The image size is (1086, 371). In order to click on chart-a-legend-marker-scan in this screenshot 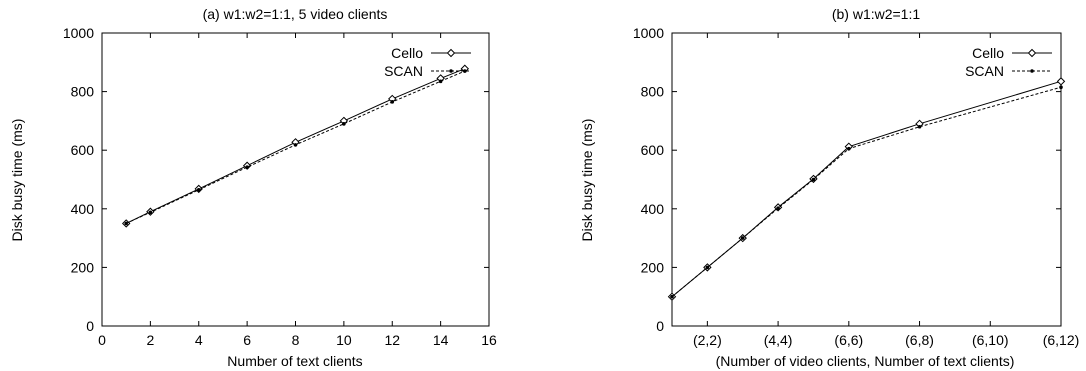, I will do `click(451, 71)`.